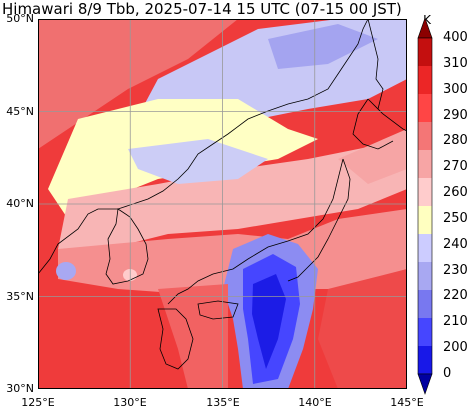 This screenshot has height=409, width=468. What do you see at coordinates (218, 310) in the screenshot?
I see `coastline-shikoku` at bounding box center [218, 310].